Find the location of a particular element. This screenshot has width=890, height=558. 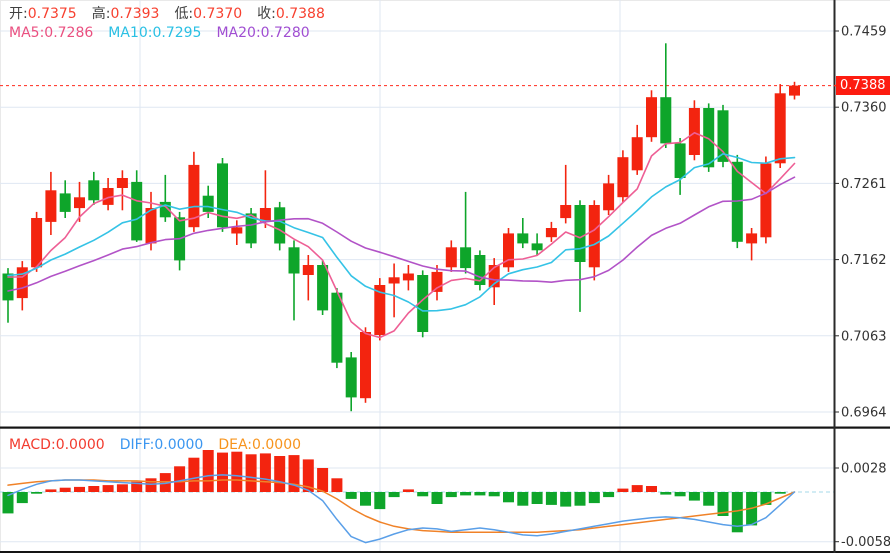

macd-histogram is located at coordinates (394, 491).